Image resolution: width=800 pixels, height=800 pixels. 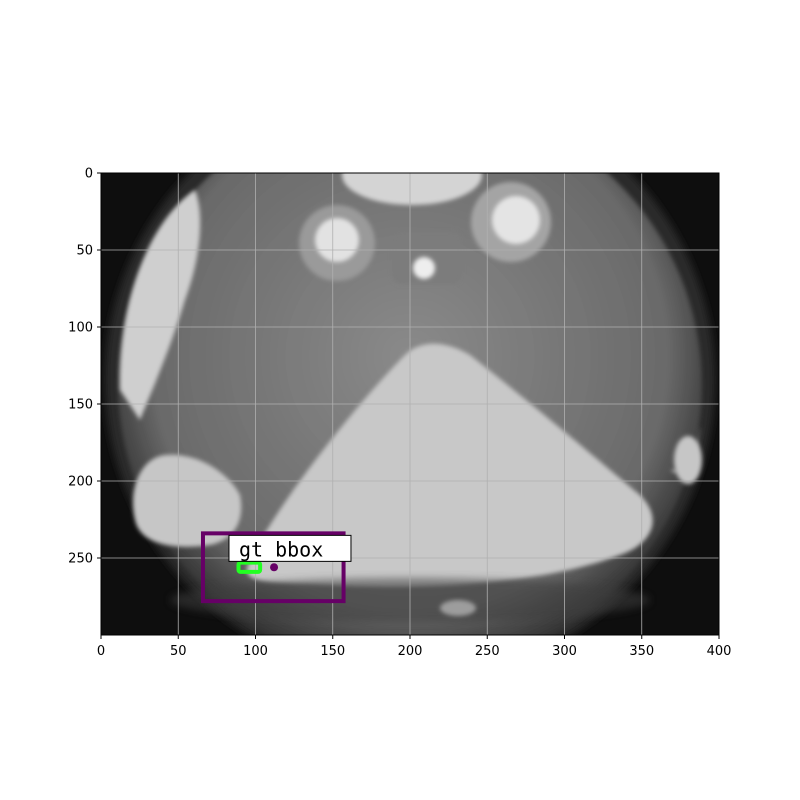 What do you see at coordinates (281, 549) in the screenshot?
I see `bbox-label: gt bbox` at bounding box center [281, 549].